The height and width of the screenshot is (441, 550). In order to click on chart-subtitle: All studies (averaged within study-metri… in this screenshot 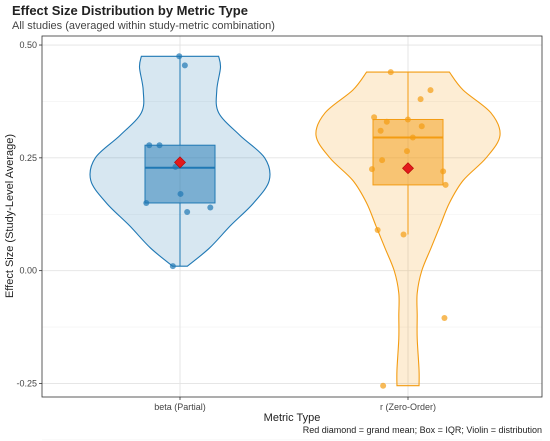, I will do `click(143, 26)`.